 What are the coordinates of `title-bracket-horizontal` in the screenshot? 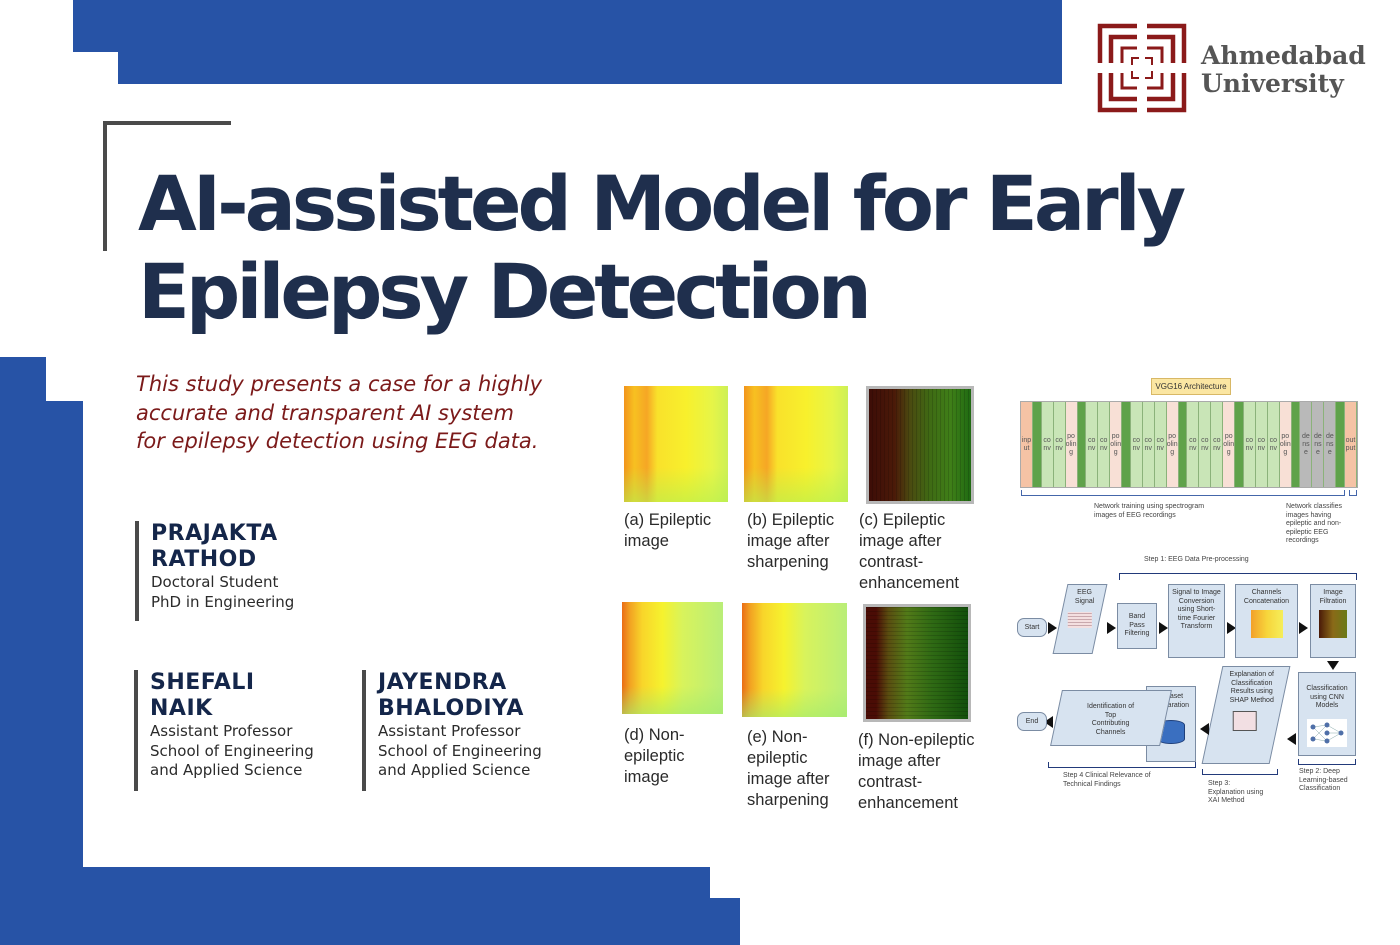 It's located at (167, 123).